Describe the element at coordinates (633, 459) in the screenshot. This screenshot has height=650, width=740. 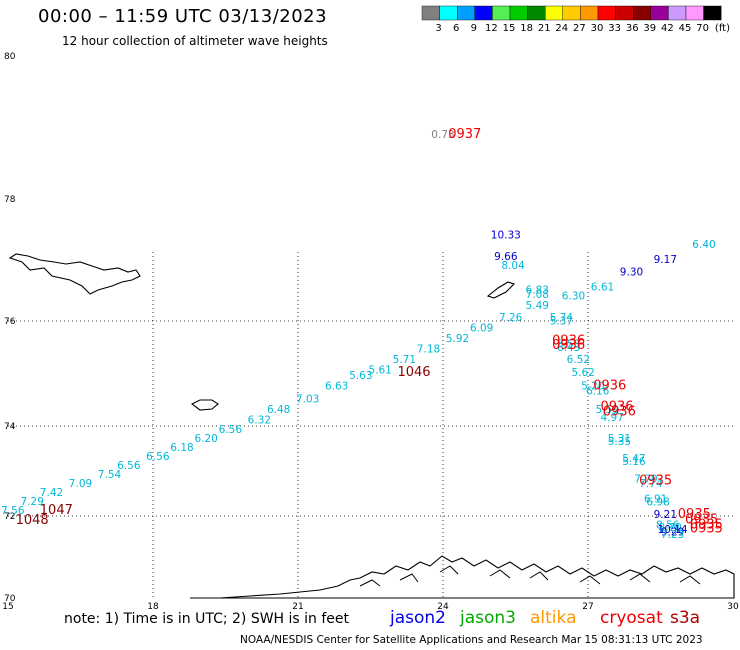
I see `wave-height-label: 5.47` at that location.